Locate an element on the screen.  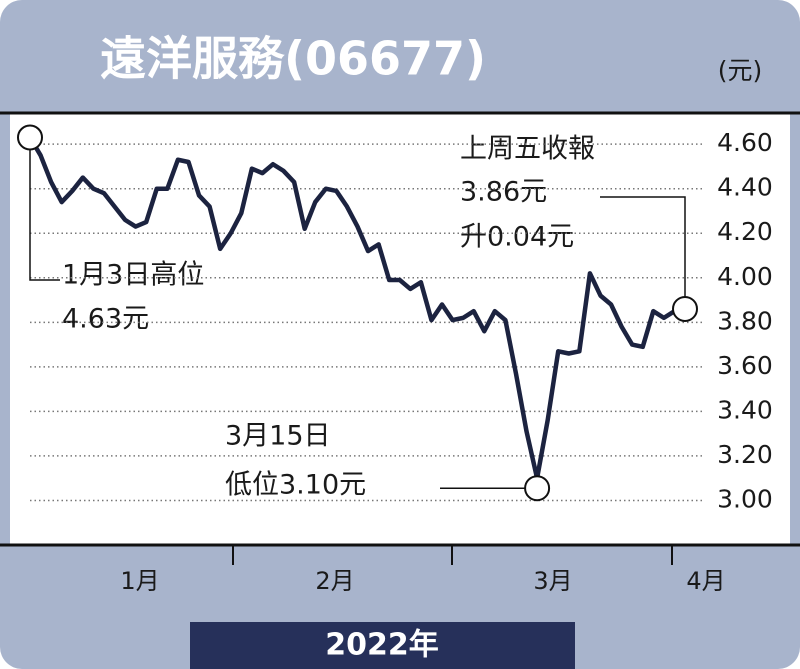
month-label: 1月 is located at coordinates (139, 581).